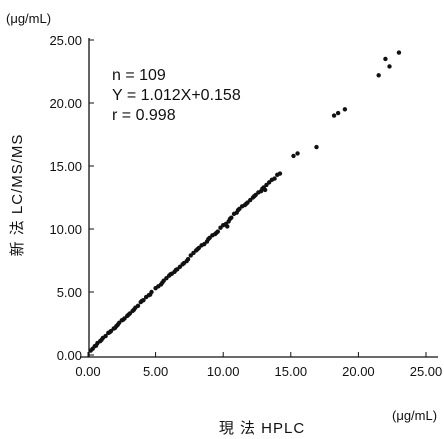 The width and height of the screenshot is (444, 439). Describe the element at coordinates (144, 115) in the screenshot. I see `annotation-r: r = 0.998` at that location.